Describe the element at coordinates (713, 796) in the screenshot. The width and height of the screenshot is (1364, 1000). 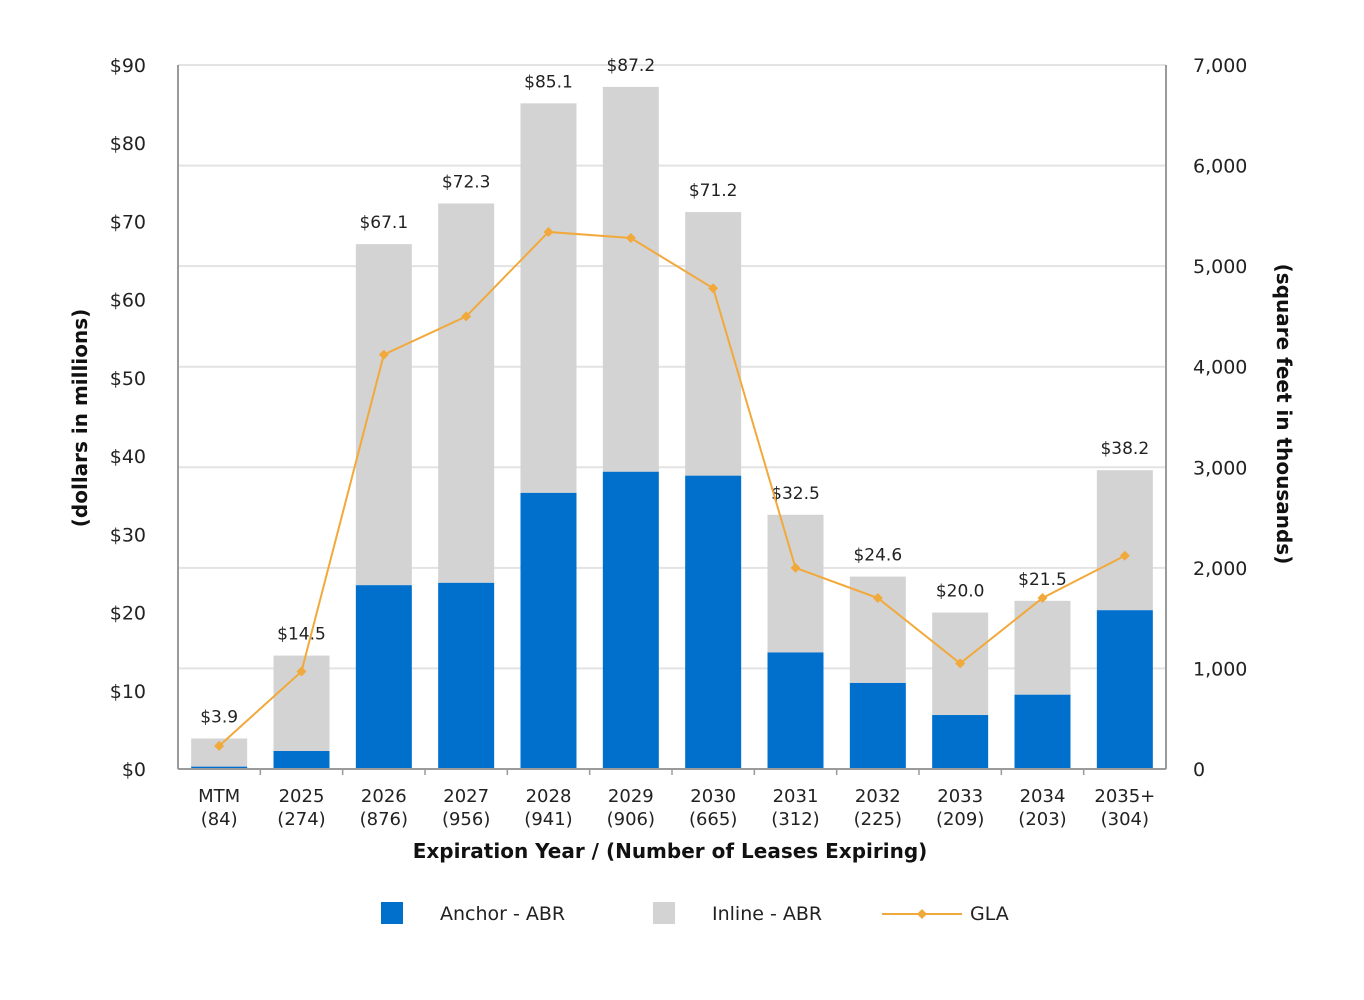
I see `category-label: 2030` at that location.